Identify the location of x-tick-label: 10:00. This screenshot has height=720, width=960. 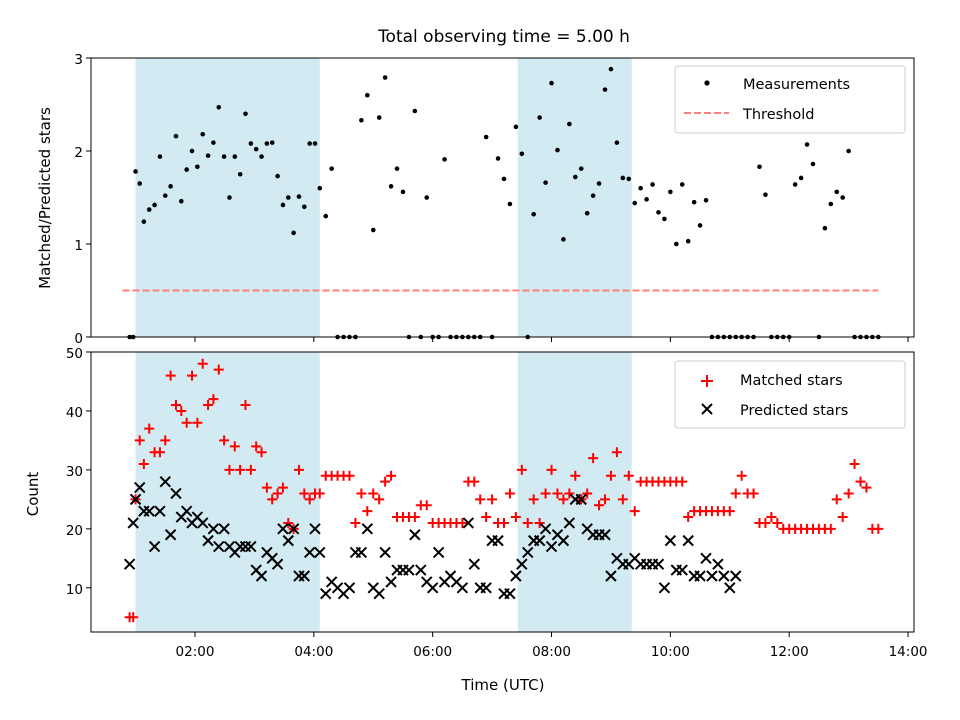
(670, 652).